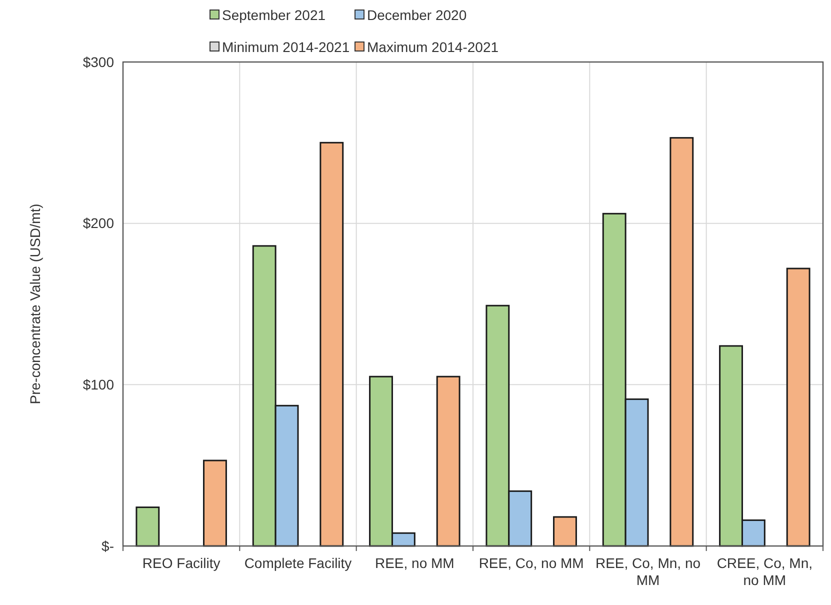 This screenshot has width=831, height=605. I want to click on y-tick-label: $200, so click(98, 223).